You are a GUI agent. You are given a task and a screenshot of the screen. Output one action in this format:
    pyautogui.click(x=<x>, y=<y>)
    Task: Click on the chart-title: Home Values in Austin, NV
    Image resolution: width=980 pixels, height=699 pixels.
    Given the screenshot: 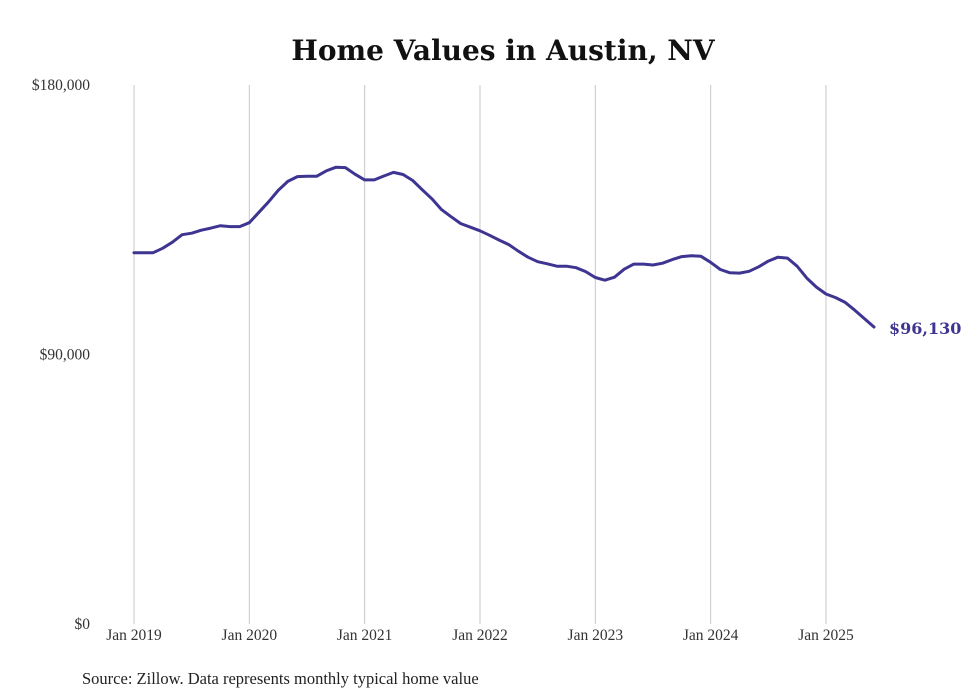 What is the action you would take?
    pyautogui.click(x=503, y=50)
    